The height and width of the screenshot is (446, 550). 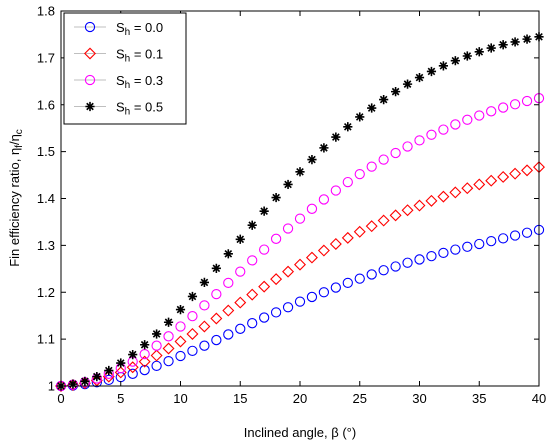 What do you see at coordinates (118, 82) in the screenshot?
I see `legend-entry: Sh = 0.3` at bounding box center [118, 82].